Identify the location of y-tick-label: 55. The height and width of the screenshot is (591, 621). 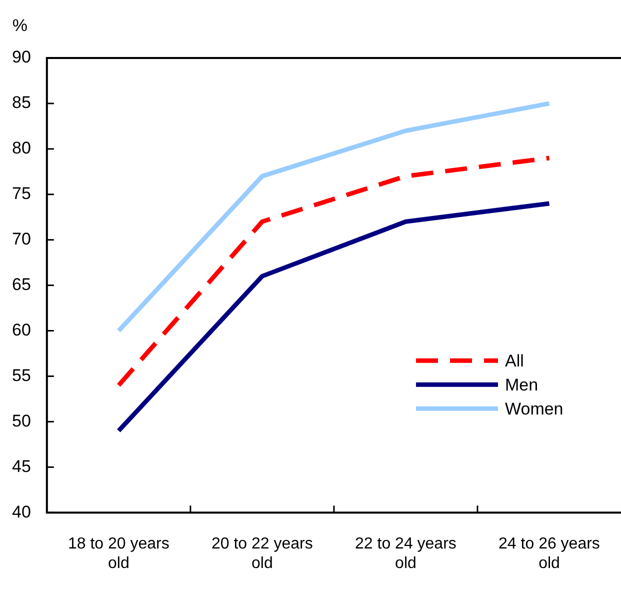
(21, 375).